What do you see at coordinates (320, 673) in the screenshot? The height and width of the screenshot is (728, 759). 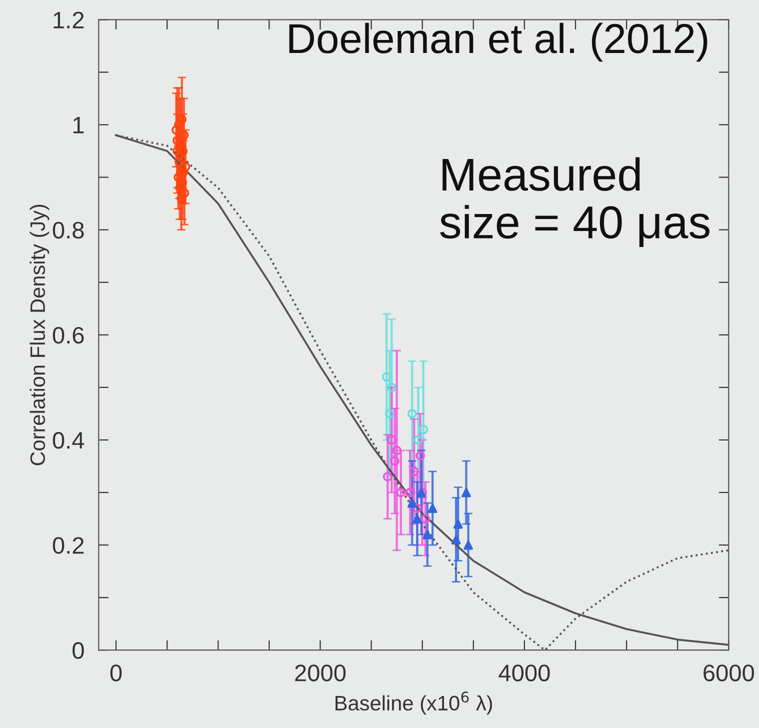 I see `x-tick-label: 2000` at bounding box center [320, 673].